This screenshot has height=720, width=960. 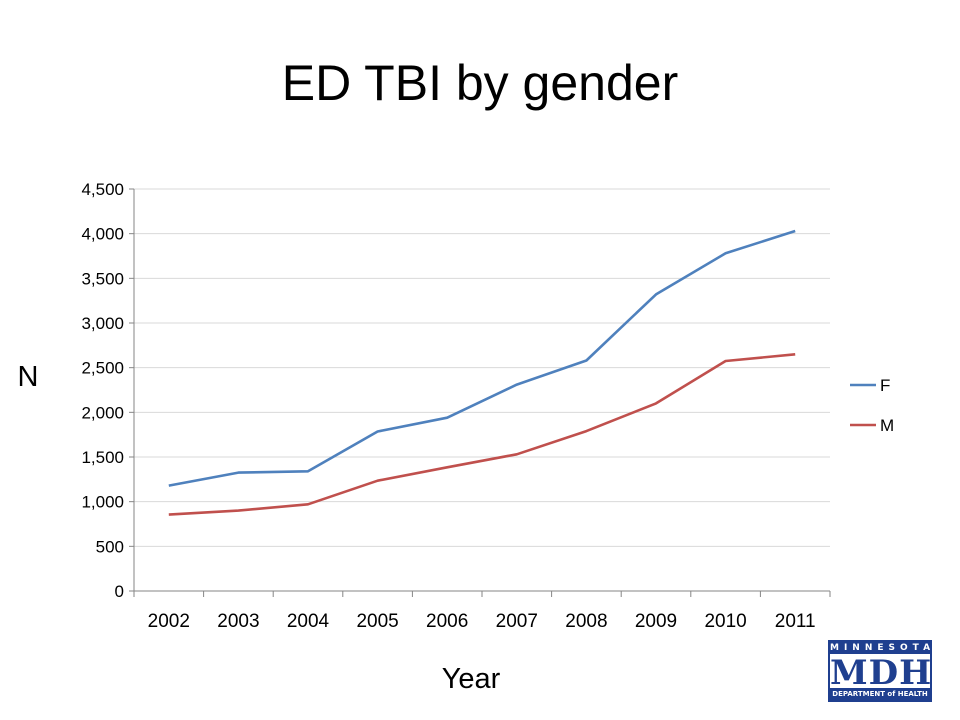 I want to click on mdh-logo: MINNESOTA MDH DEPARTMENT of HEALTH, so click(x=880, y=671).